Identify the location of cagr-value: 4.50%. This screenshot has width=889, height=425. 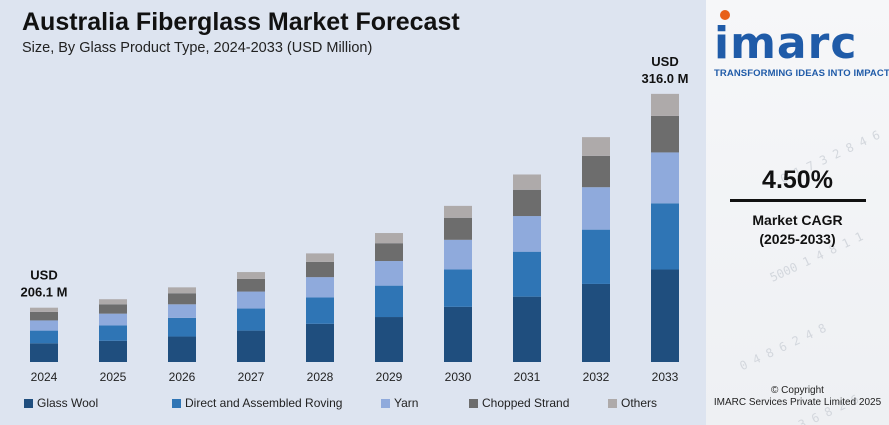
(797, 180).